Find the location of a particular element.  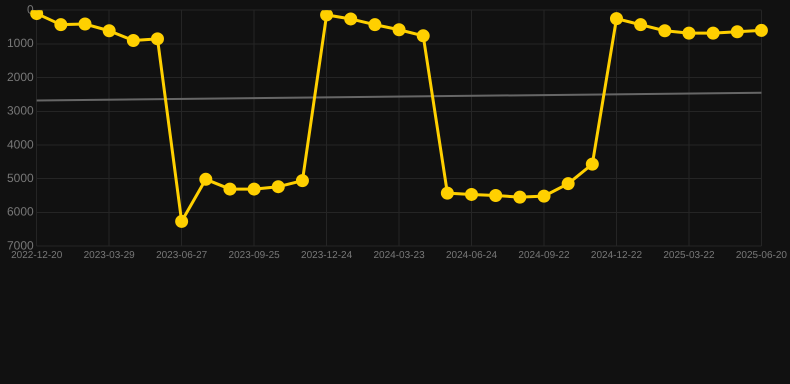

x-tick-label: 2024-09-22 is located at coordinates (544, 255).